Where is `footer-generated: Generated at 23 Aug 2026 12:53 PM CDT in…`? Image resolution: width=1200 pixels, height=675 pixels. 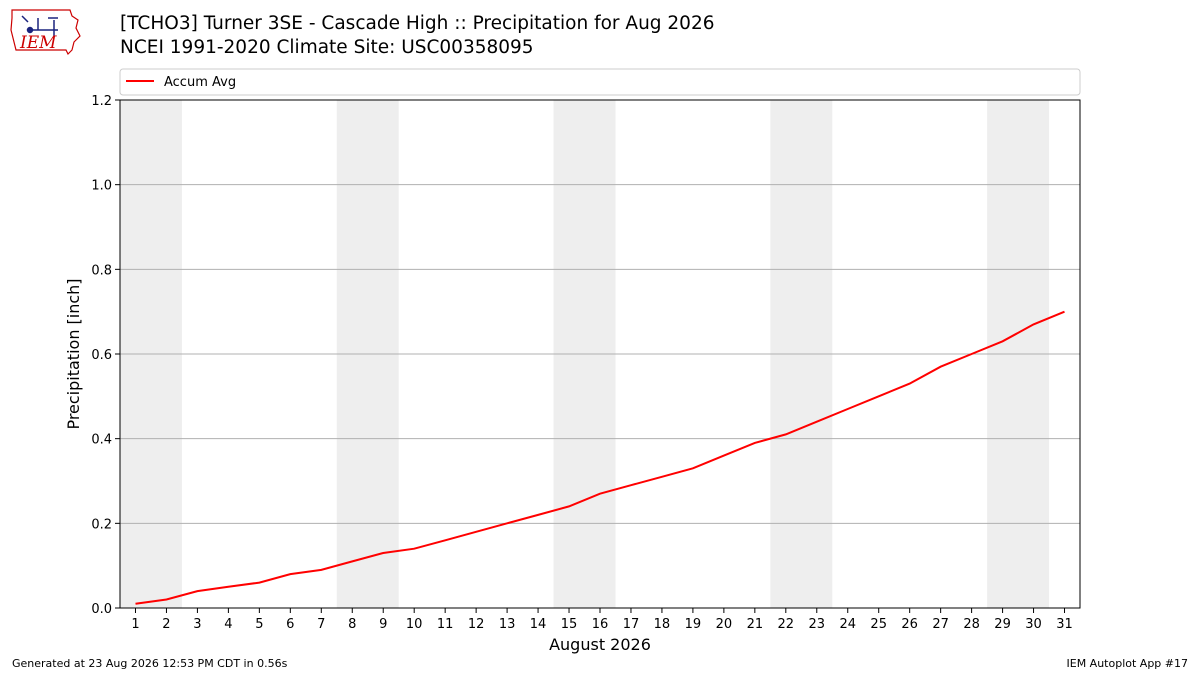 footer-generated: Generated at 23 Aug 2026 12:53 PM CDT in… is located at coordinates (150, 663).